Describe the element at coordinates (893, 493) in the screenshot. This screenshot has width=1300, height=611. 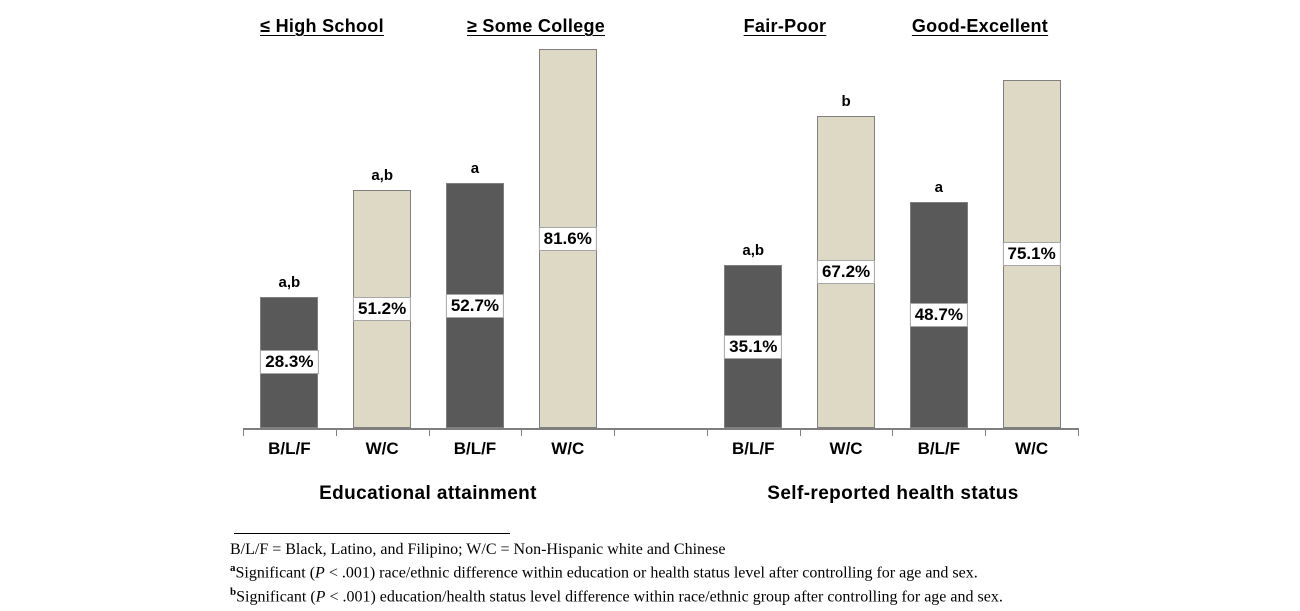
I see `group-label-health: Self-reported health status` at that location.